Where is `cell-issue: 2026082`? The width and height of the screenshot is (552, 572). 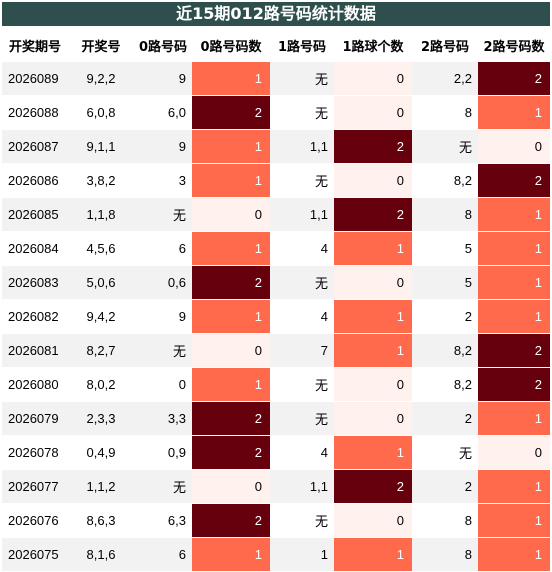
cell-issue: 2026082 is located at coordinates (35, 316).